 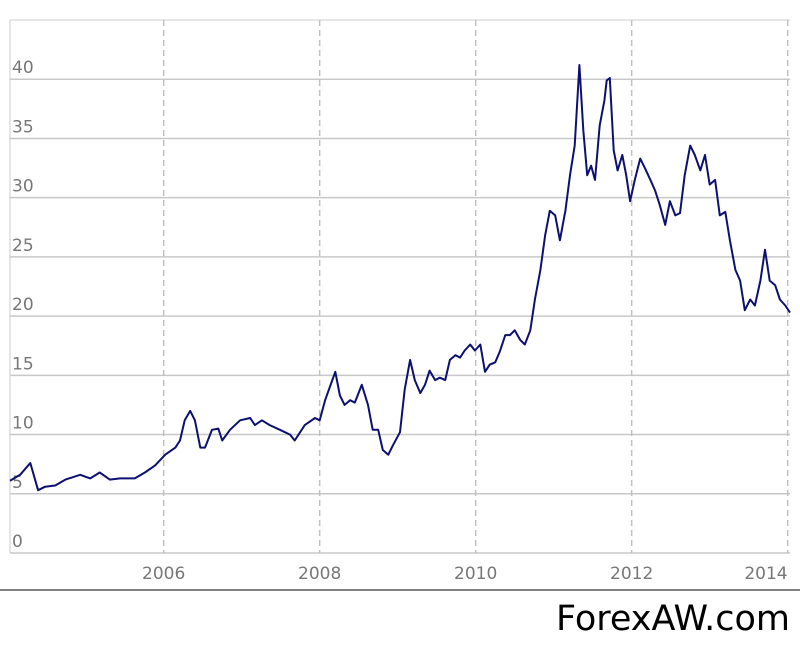 I want to click on y-tick-label: 20, so click(x=23, y=305).